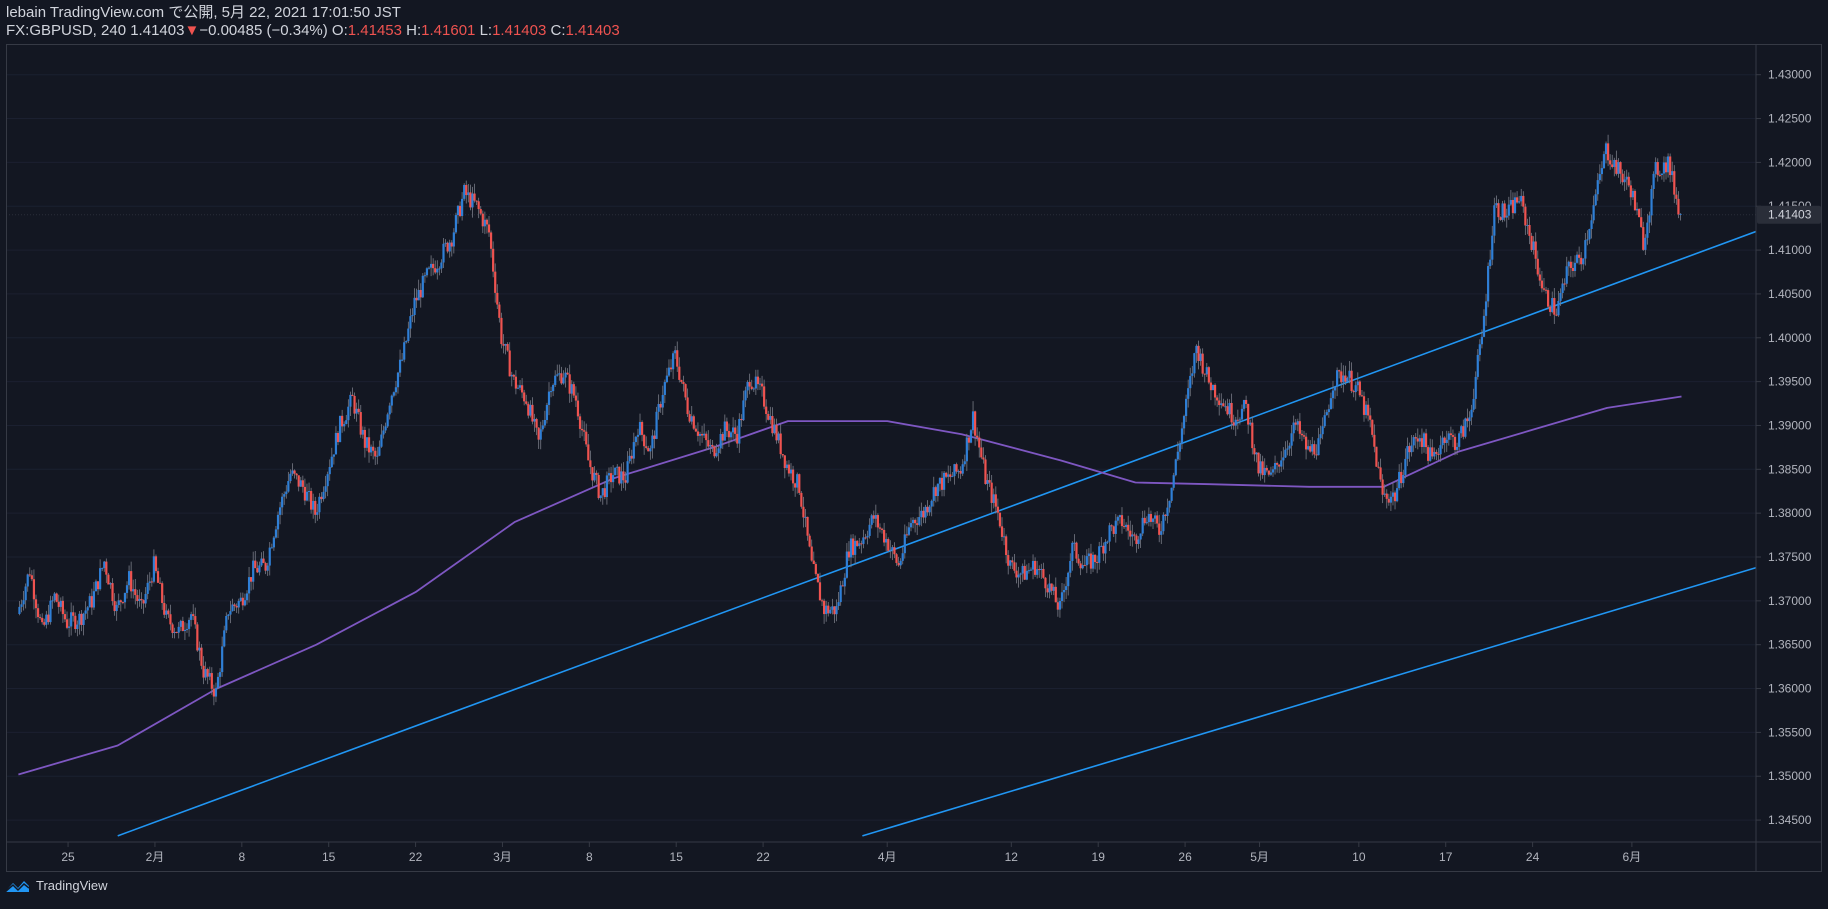  Describe the element at coordinates (1790, 557) in the screenshot. I see `y-tick-label: 1.37500` at that location.